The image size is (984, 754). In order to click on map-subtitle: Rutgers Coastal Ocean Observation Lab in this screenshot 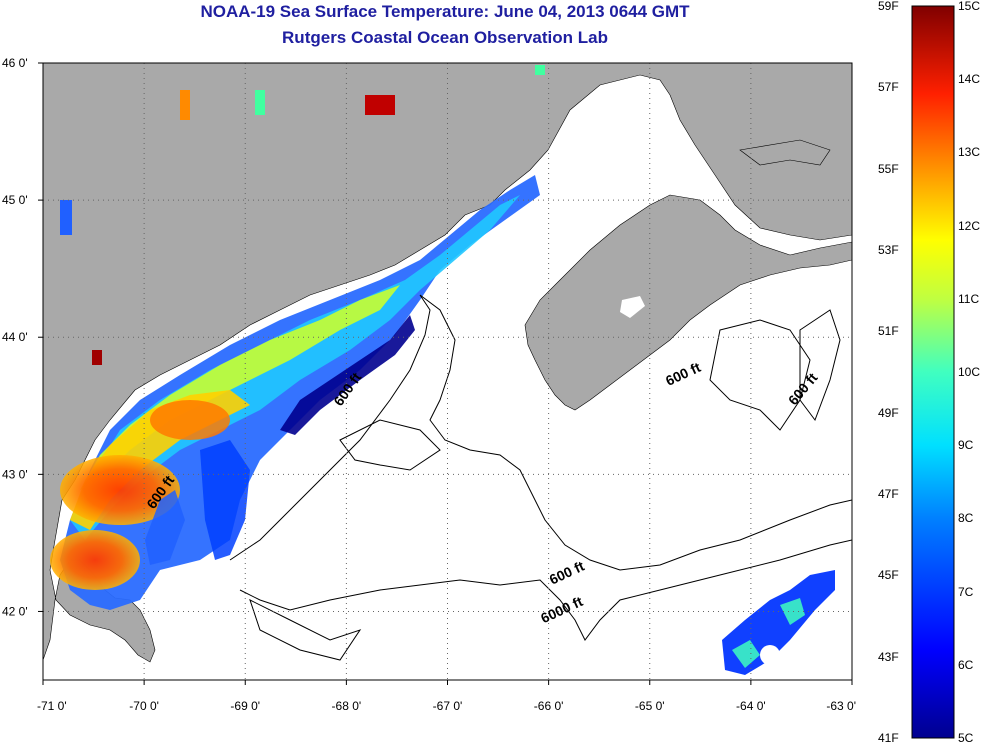, I will do `click(445, 37)`.